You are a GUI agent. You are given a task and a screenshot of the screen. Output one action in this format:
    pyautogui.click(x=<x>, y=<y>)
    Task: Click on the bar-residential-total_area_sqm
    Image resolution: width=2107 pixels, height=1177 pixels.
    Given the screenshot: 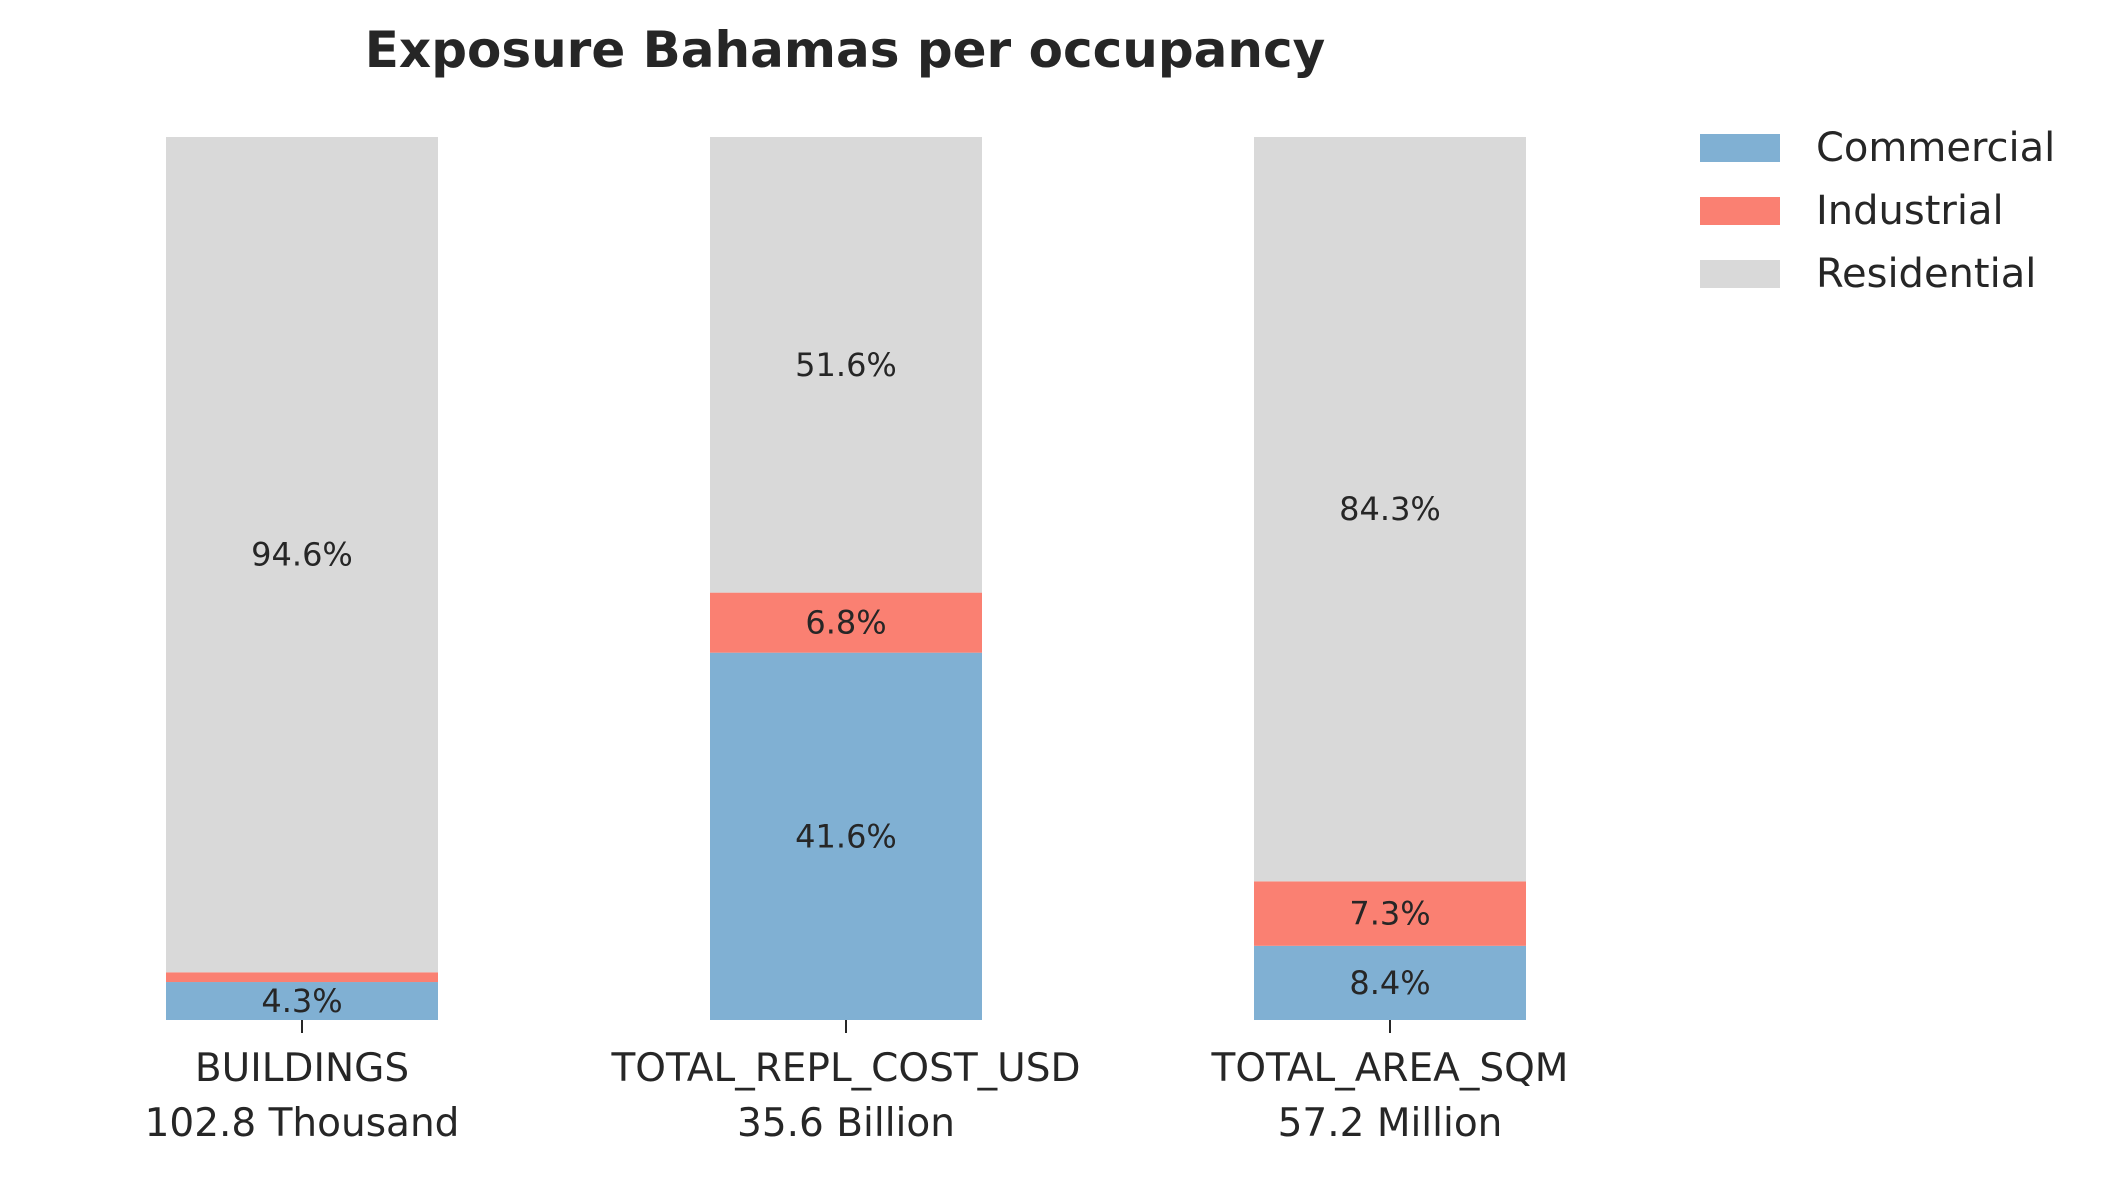 What is the action you would take?
    pyautogui.click(x=1390, y=509)
    